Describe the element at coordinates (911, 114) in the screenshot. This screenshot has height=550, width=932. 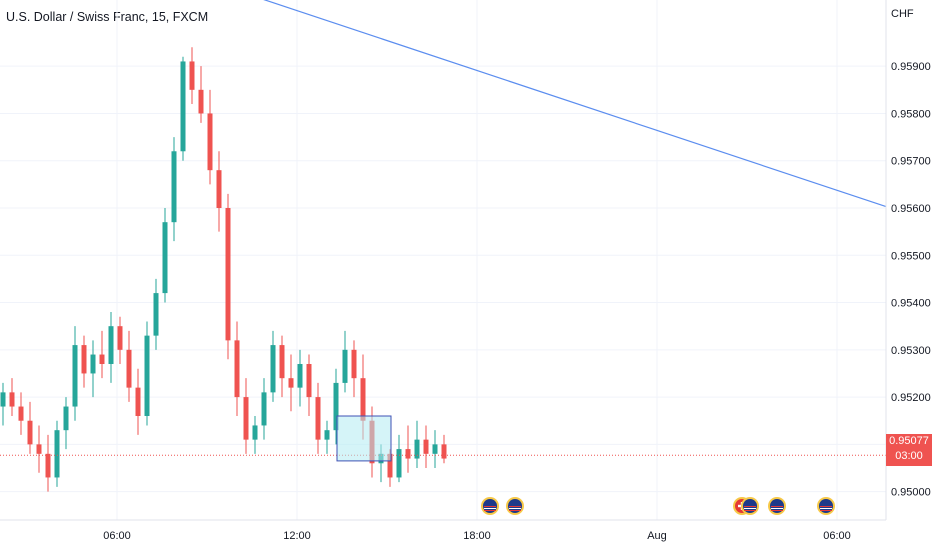
I see `price-tick-label: 0.95800` at that location.